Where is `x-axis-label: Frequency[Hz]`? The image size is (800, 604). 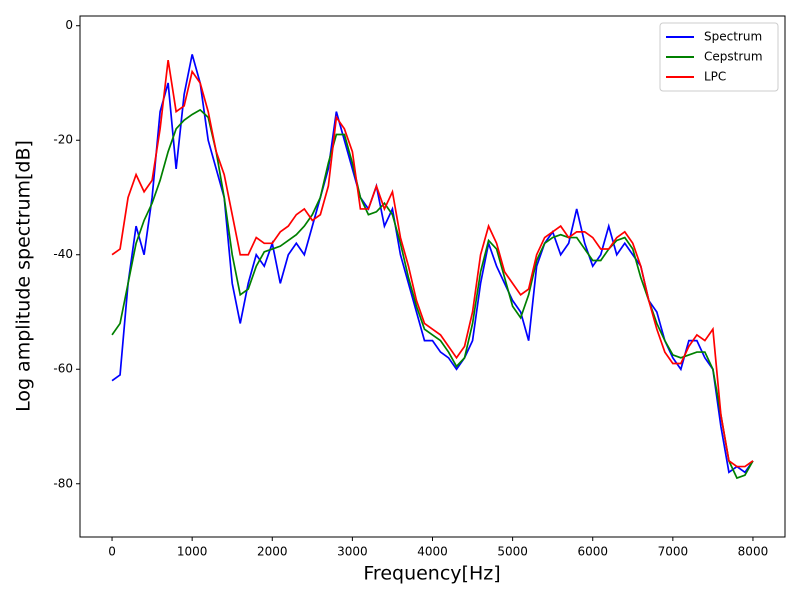
x-axis-label: Frequency[Hz] is located at coordinates (431, 574).